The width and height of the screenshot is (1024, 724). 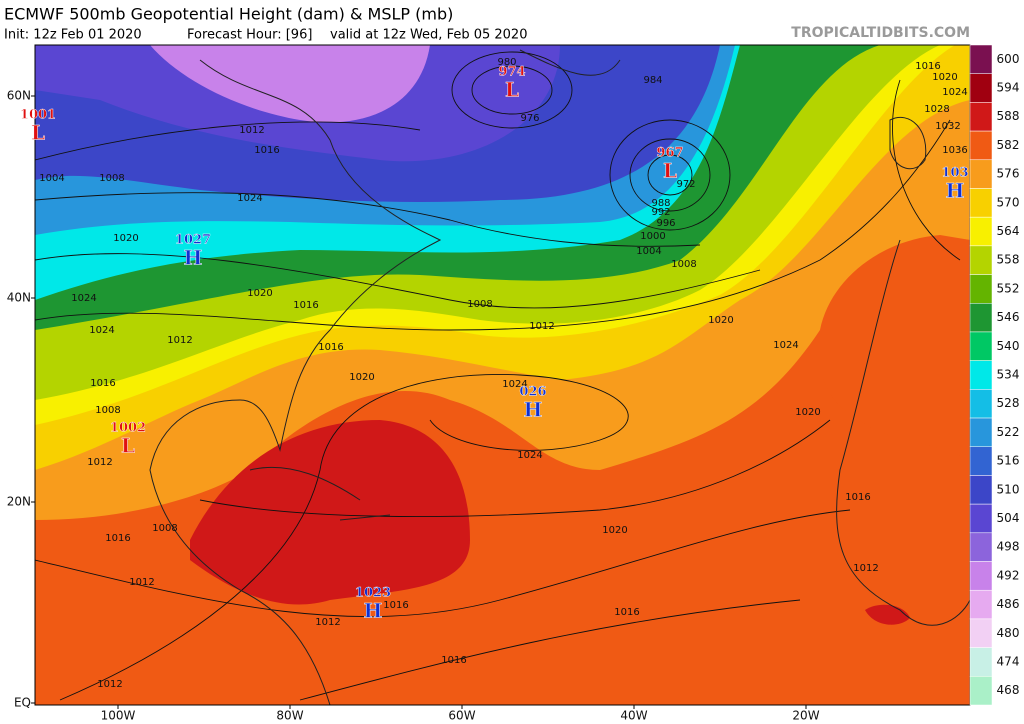 What do you see at coordinates (1008, 116) in the screenshot?
I see `colorbar-label: 588` at bounding box center [1008, 116].